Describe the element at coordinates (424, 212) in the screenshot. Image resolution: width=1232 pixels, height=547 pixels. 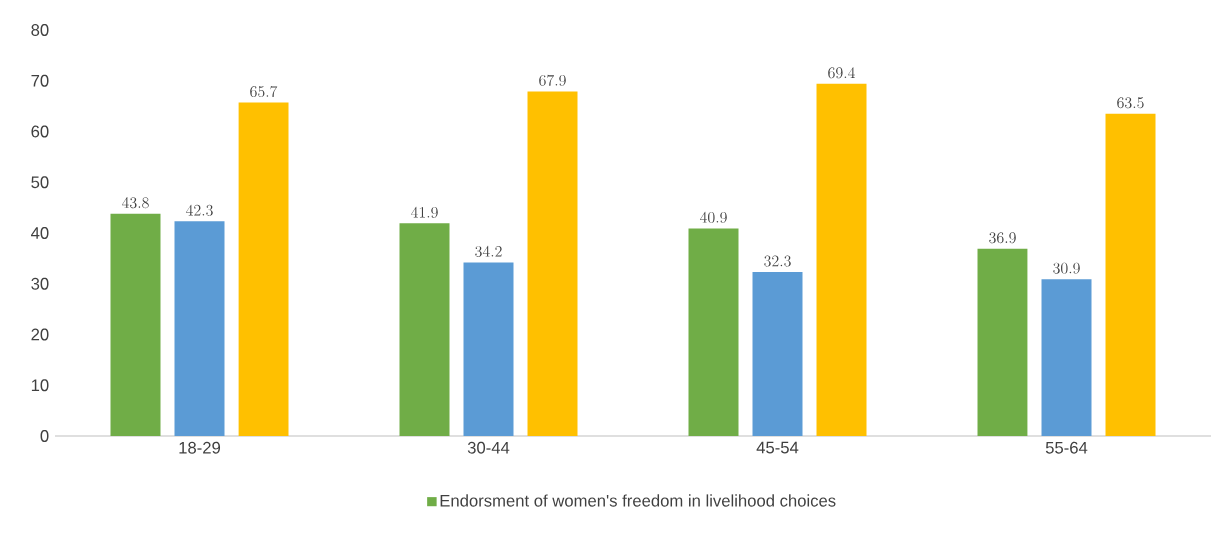
I see `data-label: 41 .9` at that location.